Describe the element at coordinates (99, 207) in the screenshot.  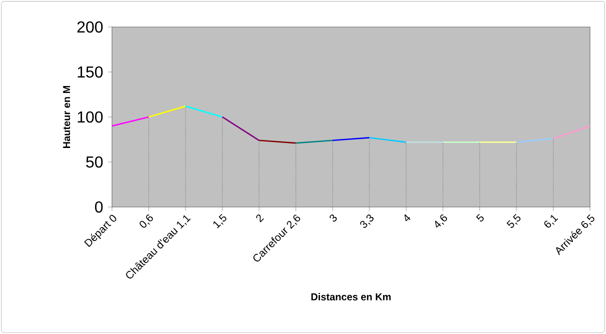
I see `y-tick-label: 0` at that location.